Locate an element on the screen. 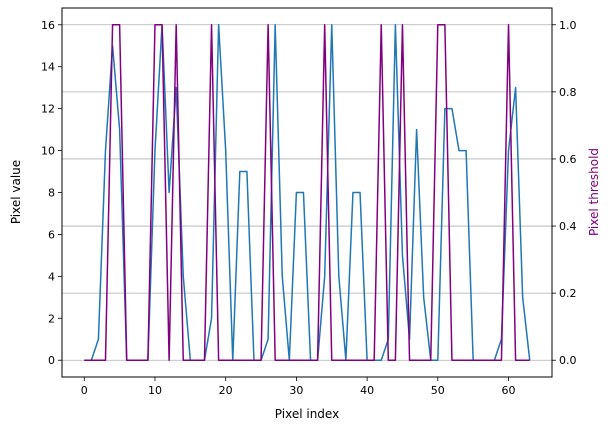 Image resolution: width=614 pixels, height=432 pixels. x-tick-label: 30 is located at coordinates (296, 390).